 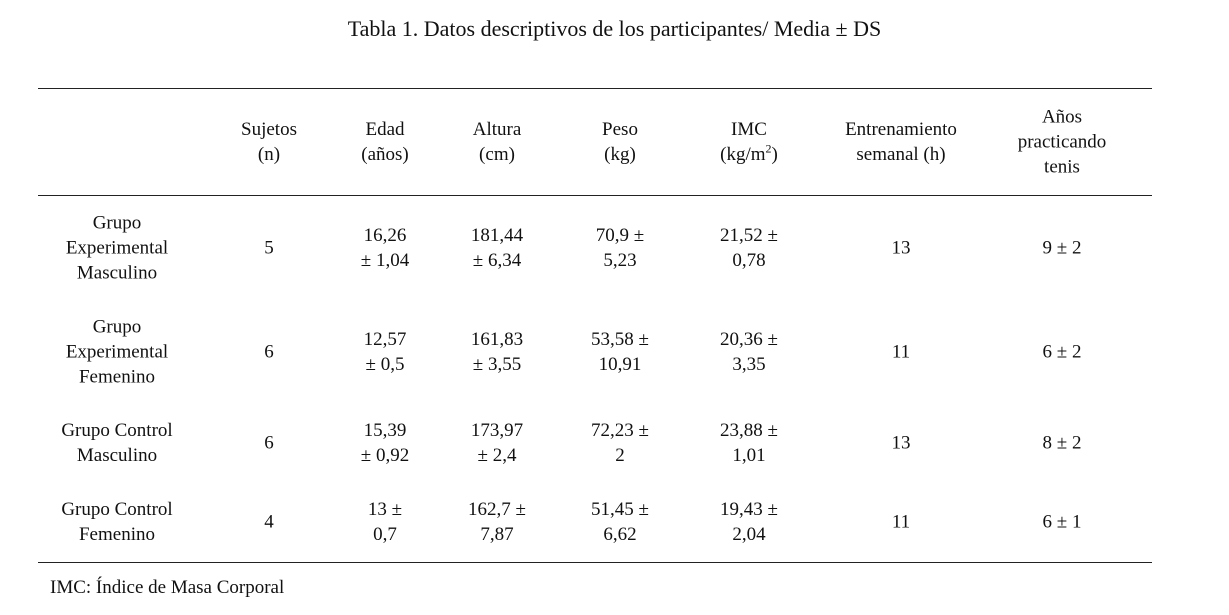 What do you see at coordinates (749, 509) in the screenshot?
I see `cell-line: 19,43 ±` at bounding box center [749, 509].